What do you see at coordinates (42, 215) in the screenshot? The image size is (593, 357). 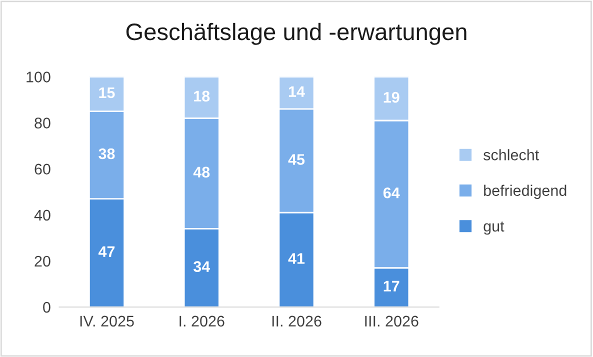 I see `y-tick-label: 40` at bounding box center [42, 215].